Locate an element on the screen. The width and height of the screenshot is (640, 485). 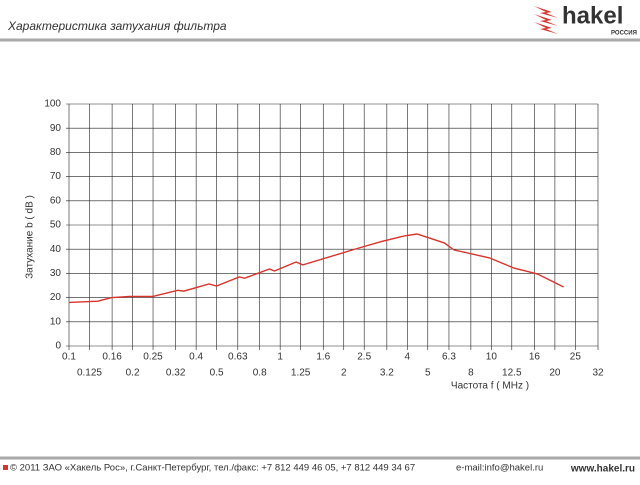
x-tick-label: 10 is located at coordinates (492, 357).